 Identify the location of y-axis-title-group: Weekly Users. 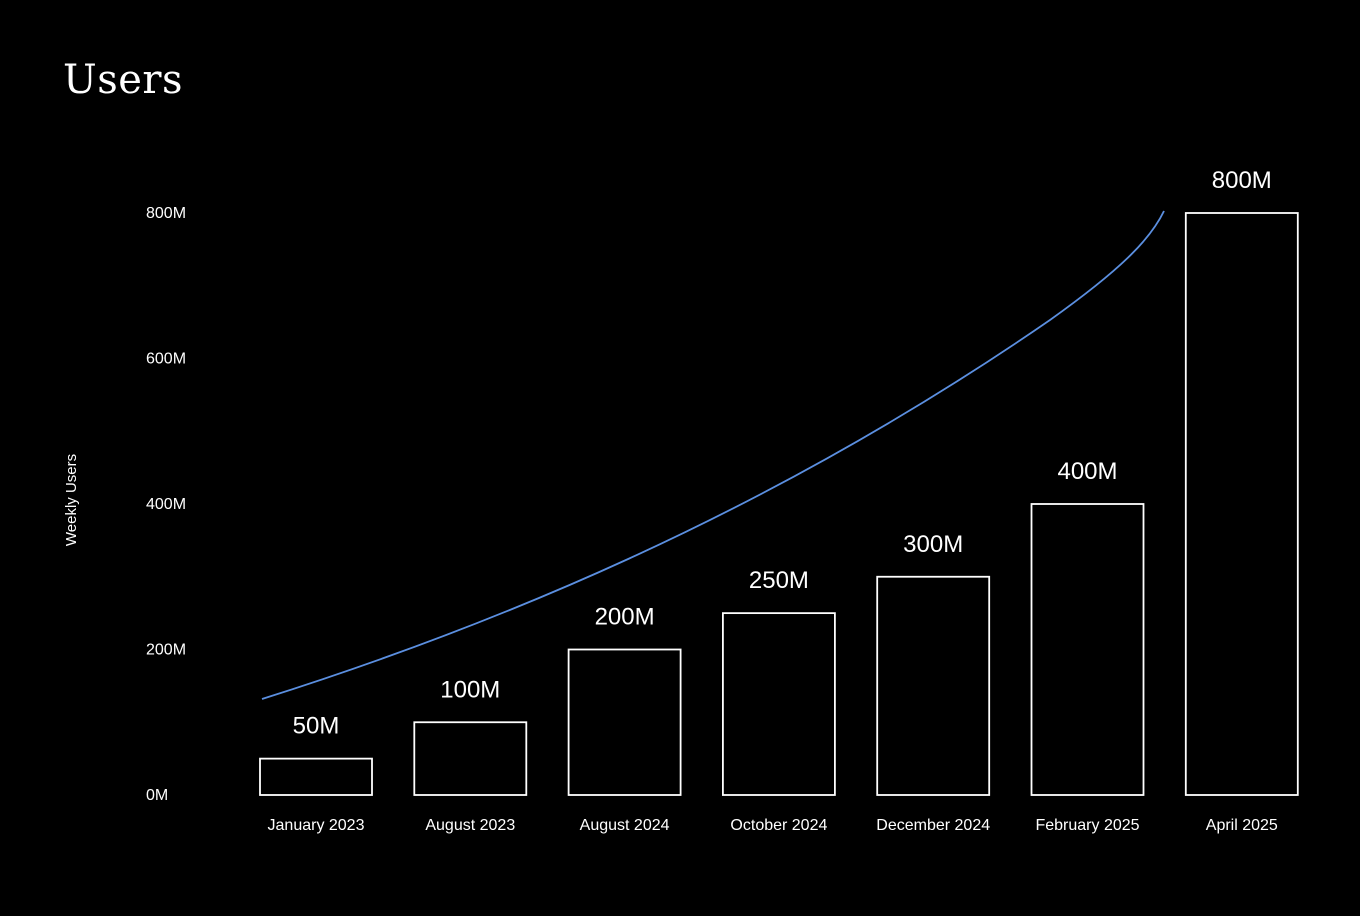
(71, 500).